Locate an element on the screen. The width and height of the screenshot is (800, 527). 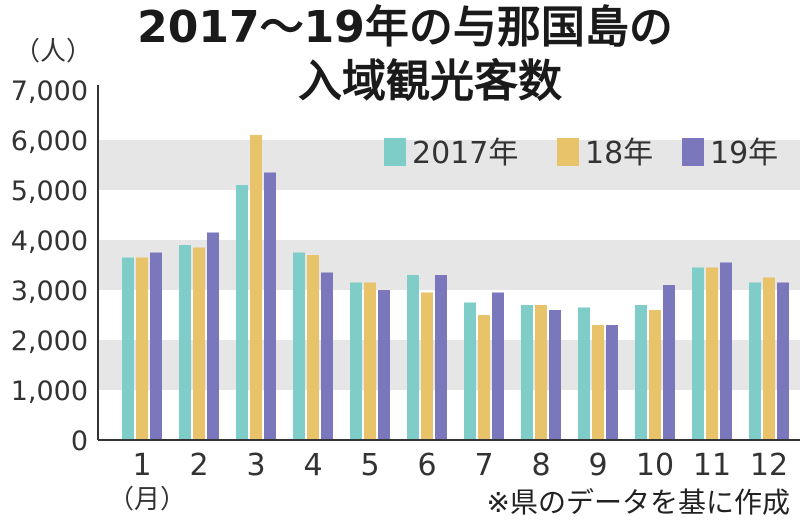
x-tick-labels: 1 2 3 4 5 6 7 8 9 10 11 12 is located at coordinates (460, 465).